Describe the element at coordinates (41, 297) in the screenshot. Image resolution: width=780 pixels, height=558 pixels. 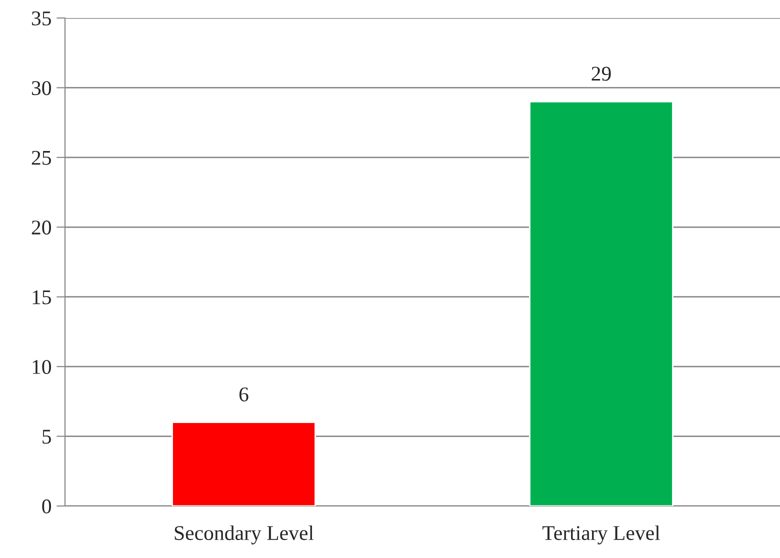
I see `y-tick-label: 15` at that location.